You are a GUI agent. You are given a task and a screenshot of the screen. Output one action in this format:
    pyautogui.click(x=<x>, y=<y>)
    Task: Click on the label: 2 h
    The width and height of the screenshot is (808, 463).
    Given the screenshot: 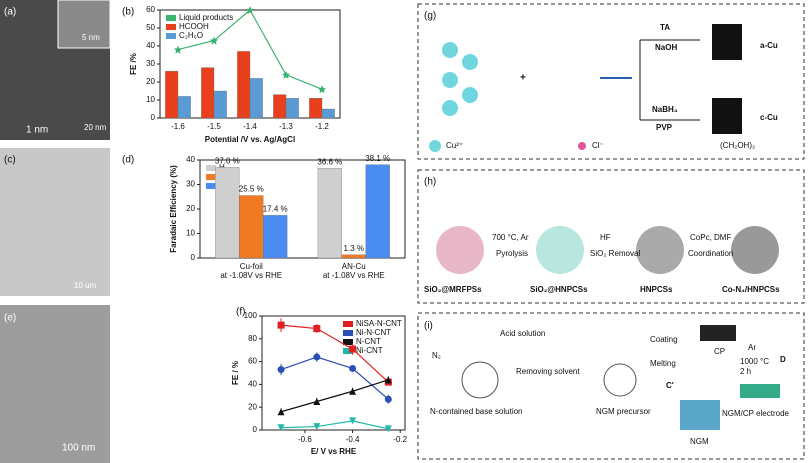 What is the action you would take?
    pyautogui.click(x=745, y=371)
    